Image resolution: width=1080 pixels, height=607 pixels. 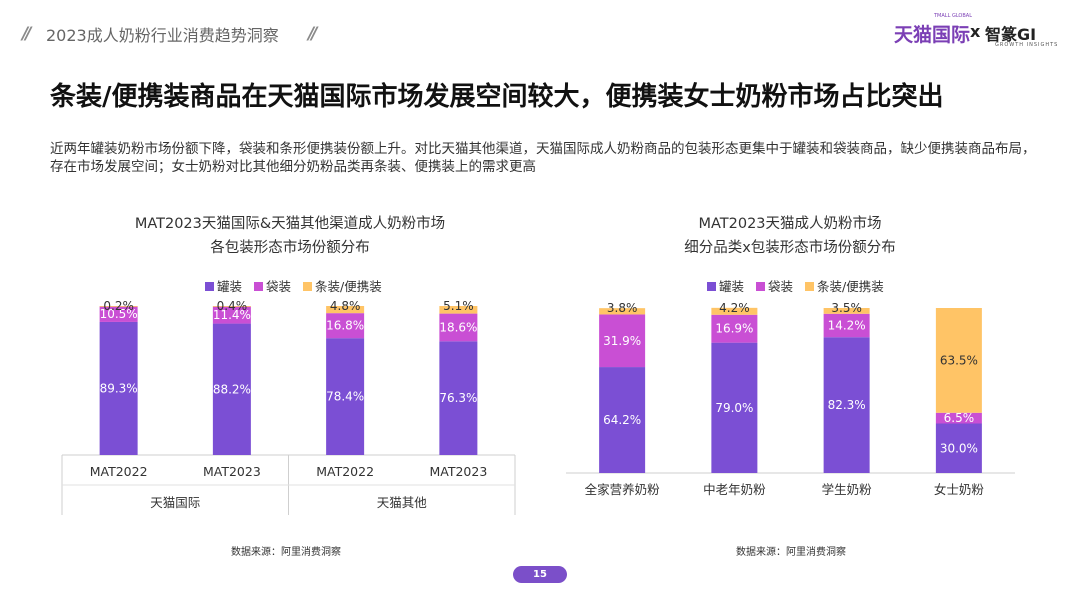 What do you see at coordinates (1022, 36) in the screenshot?
I see `growth-insights-logo: 智篆GI GROWTH INSIGHTS` at bounding box center [1022, 36].